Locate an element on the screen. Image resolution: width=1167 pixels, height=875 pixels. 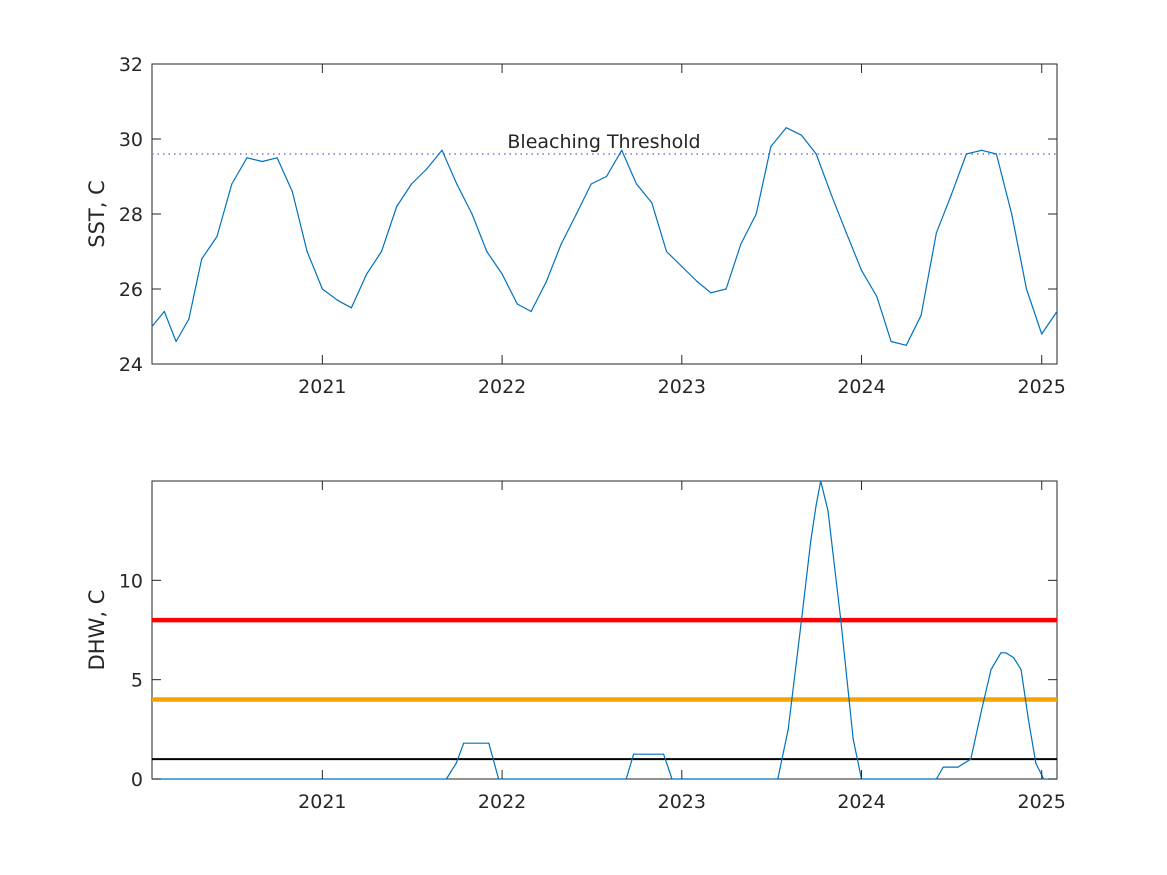
y-tick-label: 10 is located at coordinates (131, 581).